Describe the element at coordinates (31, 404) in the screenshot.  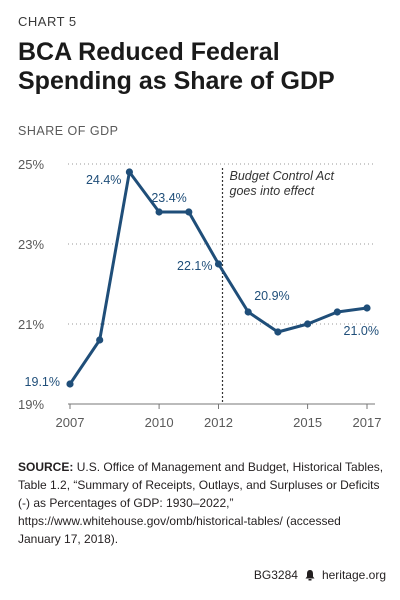
I see `y-tick-label: 19%` at that location.